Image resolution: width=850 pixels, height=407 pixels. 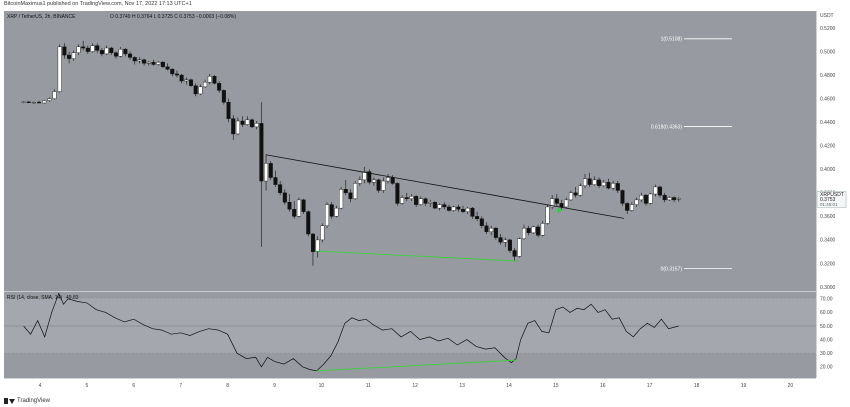 What do you see at coordinates (34, 401) in the screenshot?
I see `footer-brand: TradingView` at bounding box center [34, 401].